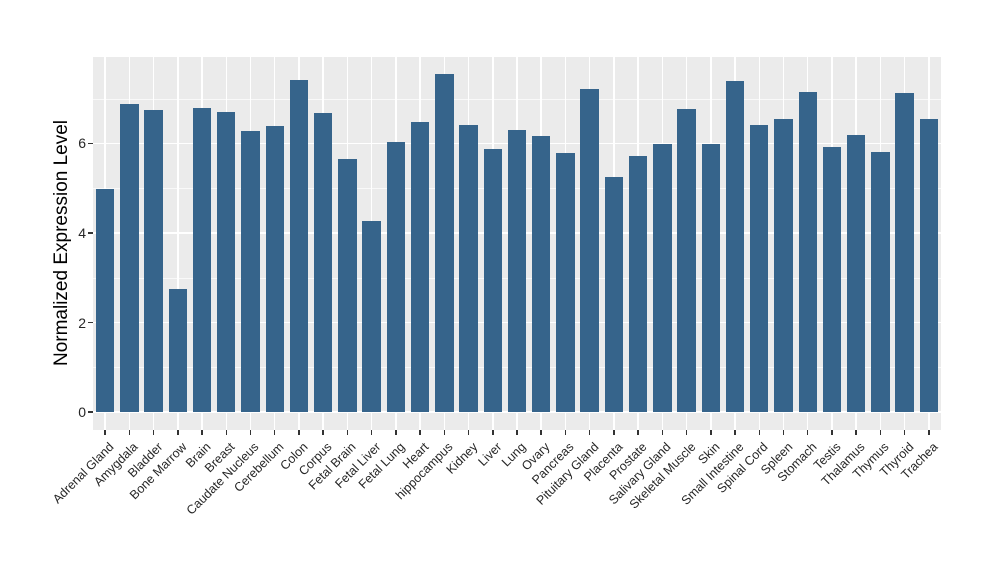 This screenshot has height=580, width=1000. I want to click on major-gridline, so click(517, 412).